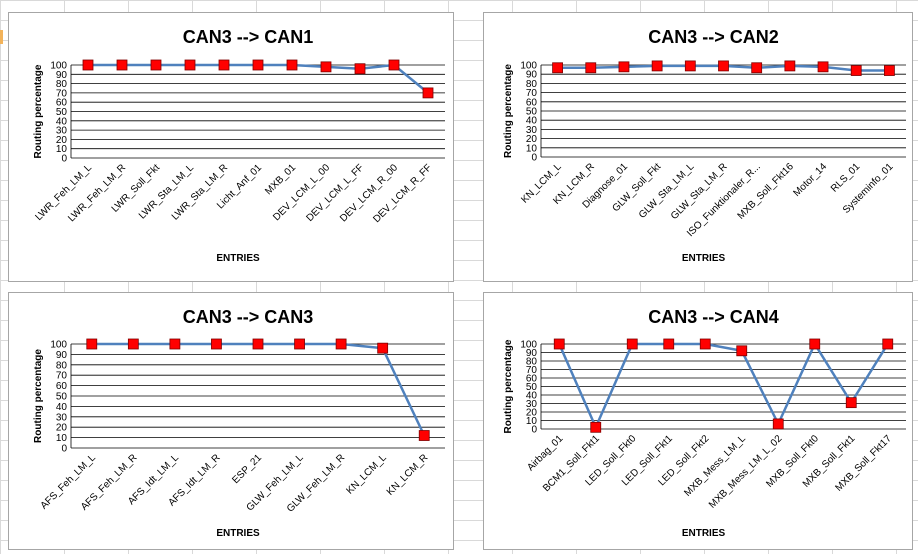  I want to click on x-tick-label: DEV_LCM_R_FF, so click(402, 193).